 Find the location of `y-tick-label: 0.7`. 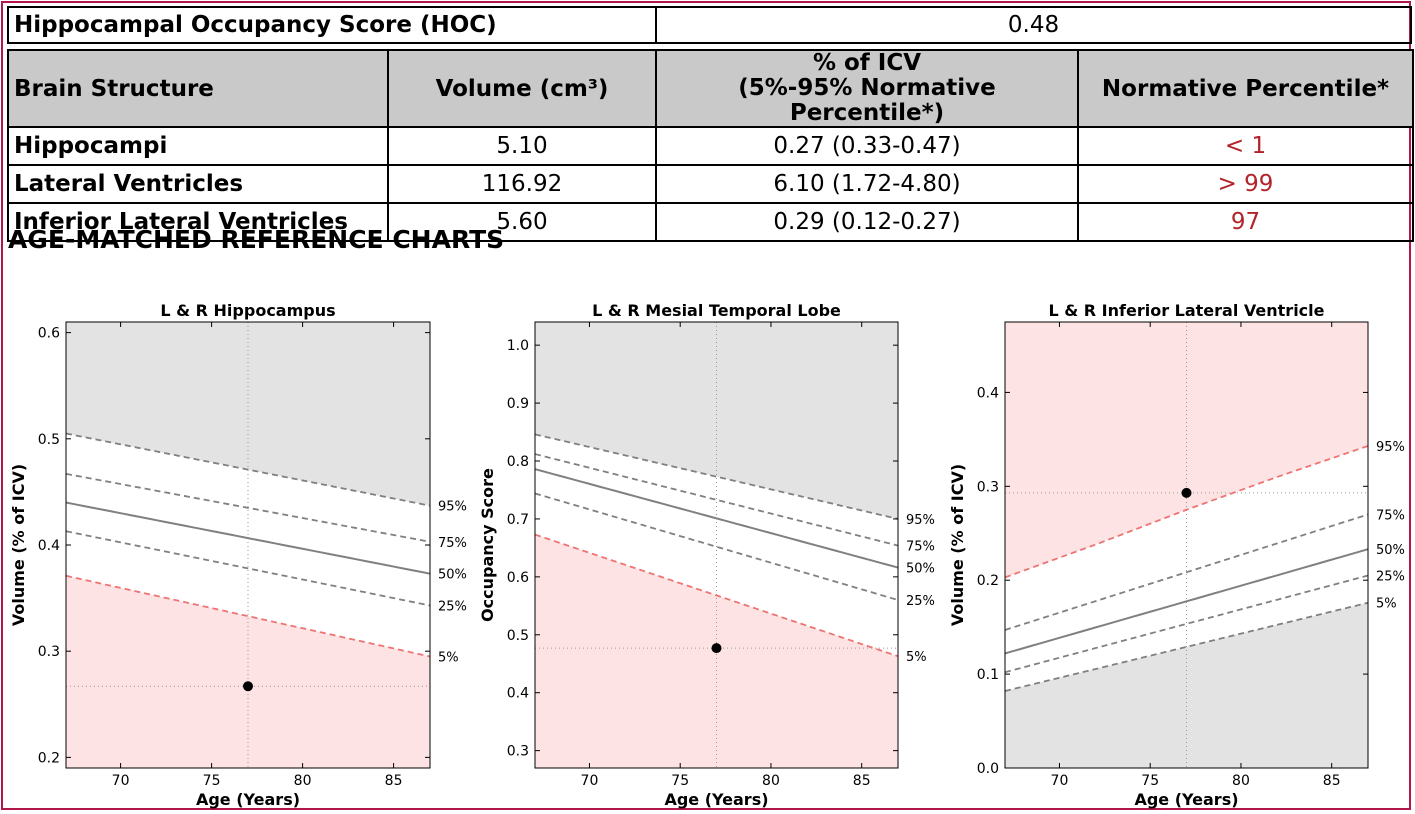

y-tick-label: 0.7 is located at coordinates (518, 520).